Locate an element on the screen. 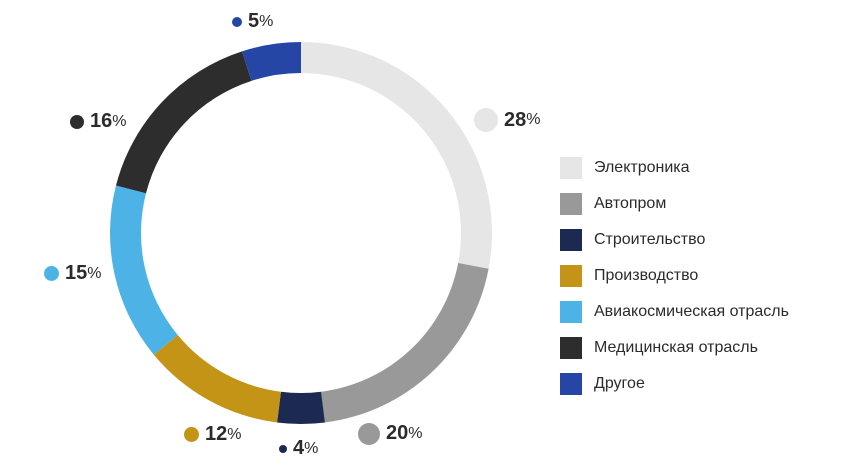  legend-label: Электроника is located at coordinates (642, 167).